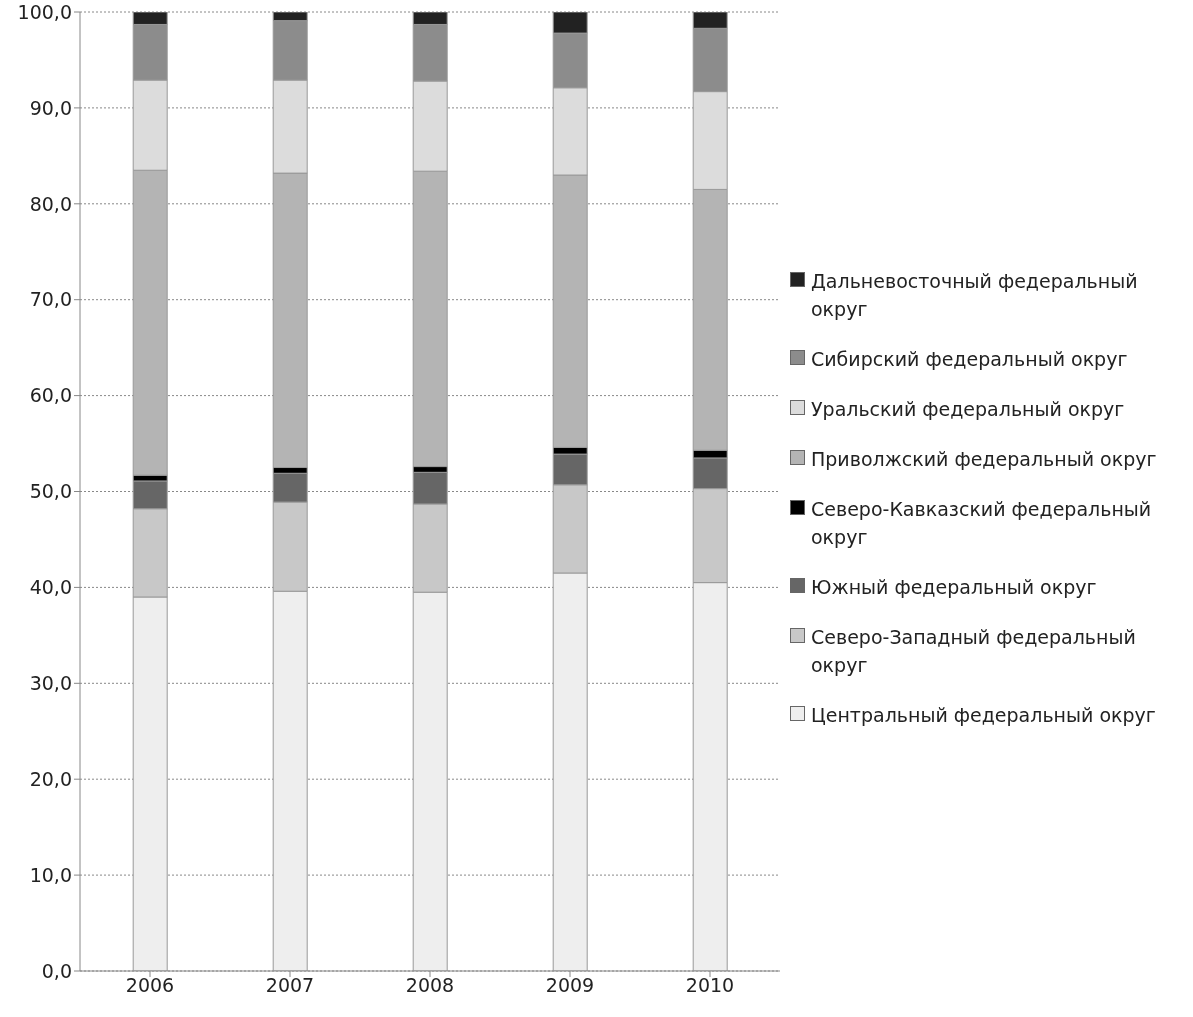 The width and height of the screenshot is (1193, 1017). I want to click on y-tick-label: 80,0, so click(50, 203).